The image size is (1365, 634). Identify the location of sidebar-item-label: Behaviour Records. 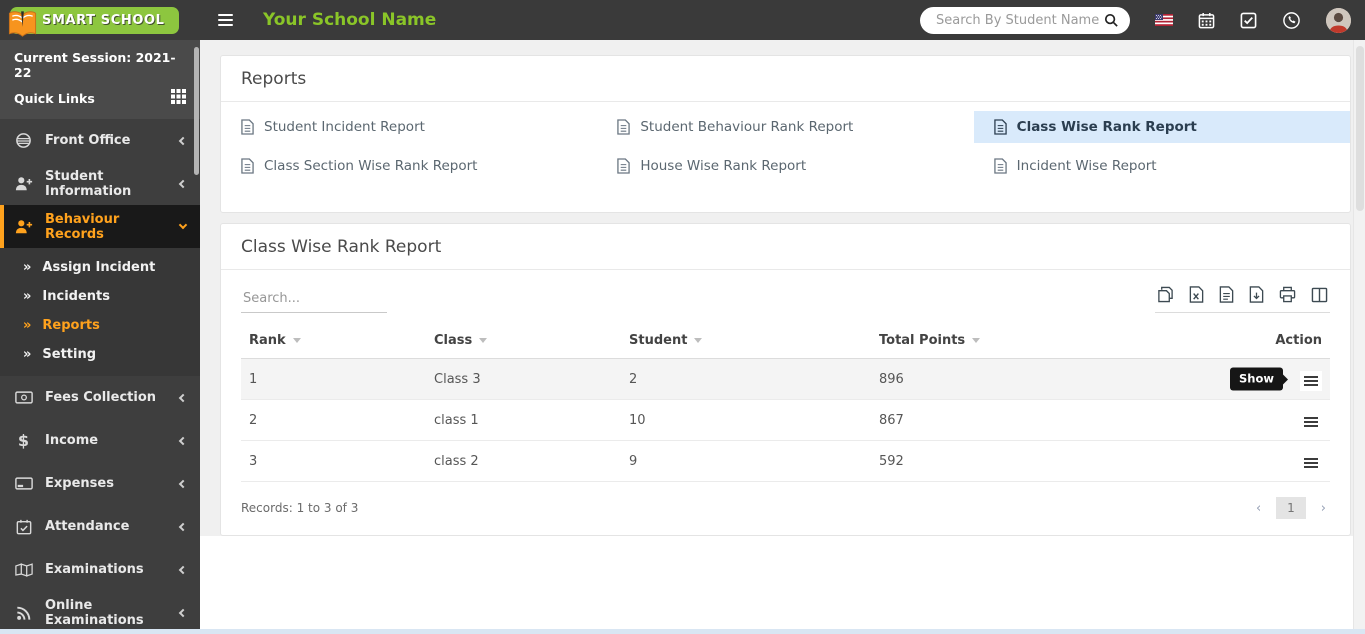
(82, 226).